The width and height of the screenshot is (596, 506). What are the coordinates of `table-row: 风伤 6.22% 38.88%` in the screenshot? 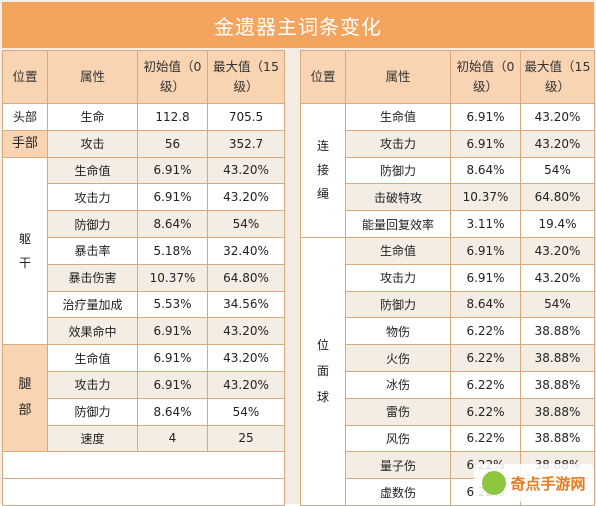 It's located at (448, 438).